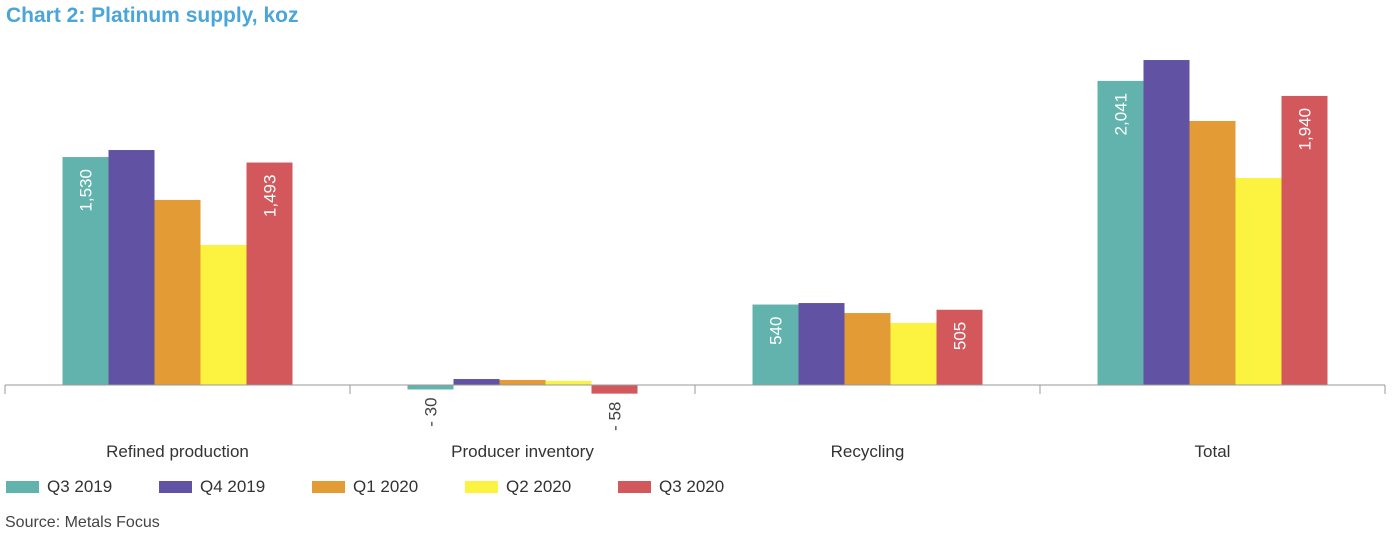  I want to click on legend-label: Q3 2019, so click(80, 486).